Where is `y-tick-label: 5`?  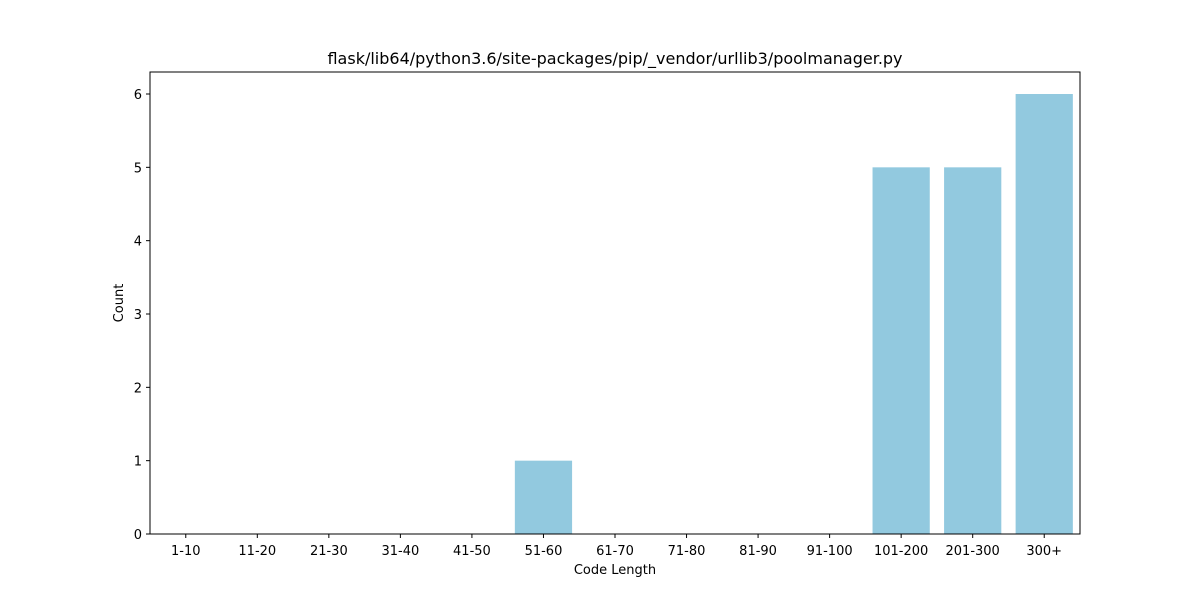
y-tick-label: 5 is located at coordinates (138, 168).